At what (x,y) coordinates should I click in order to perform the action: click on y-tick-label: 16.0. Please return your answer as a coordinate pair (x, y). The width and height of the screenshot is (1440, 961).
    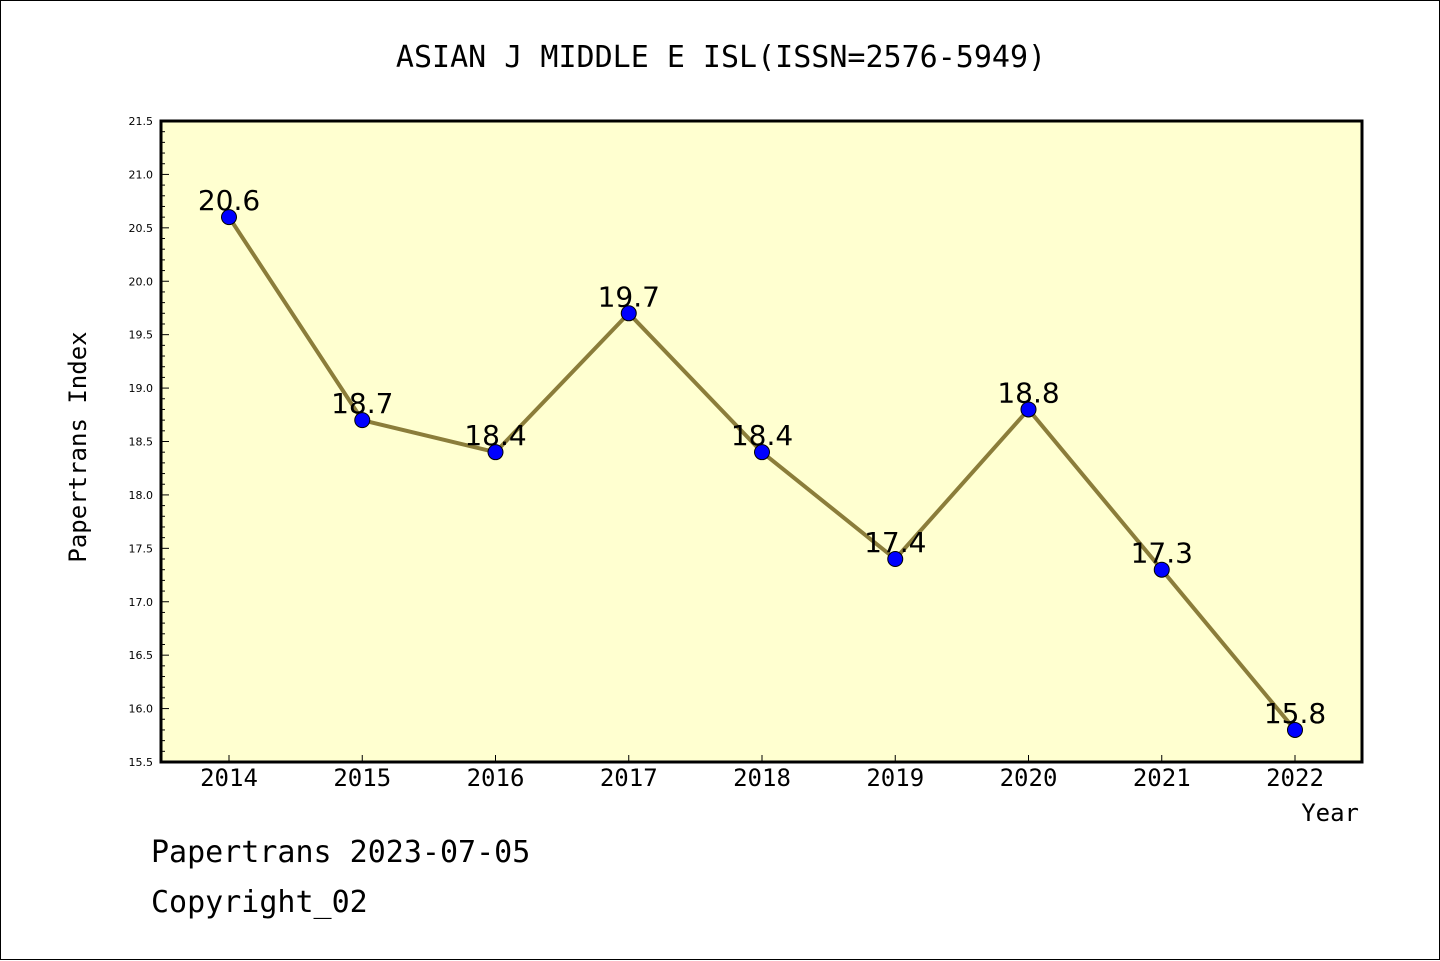
    Looking at the image, I should click on (141, 709).